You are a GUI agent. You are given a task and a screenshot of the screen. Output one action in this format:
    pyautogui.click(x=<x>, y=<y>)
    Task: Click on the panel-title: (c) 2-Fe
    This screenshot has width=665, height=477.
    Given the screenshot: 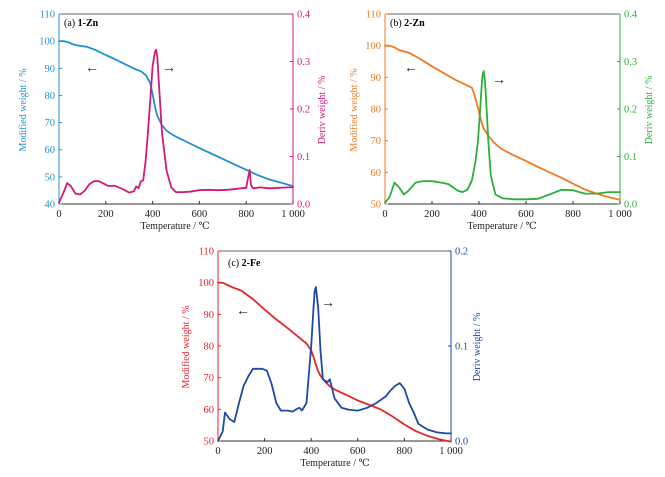 What is the action you would take?
    pyautogui.click(x=244, y=263)
    